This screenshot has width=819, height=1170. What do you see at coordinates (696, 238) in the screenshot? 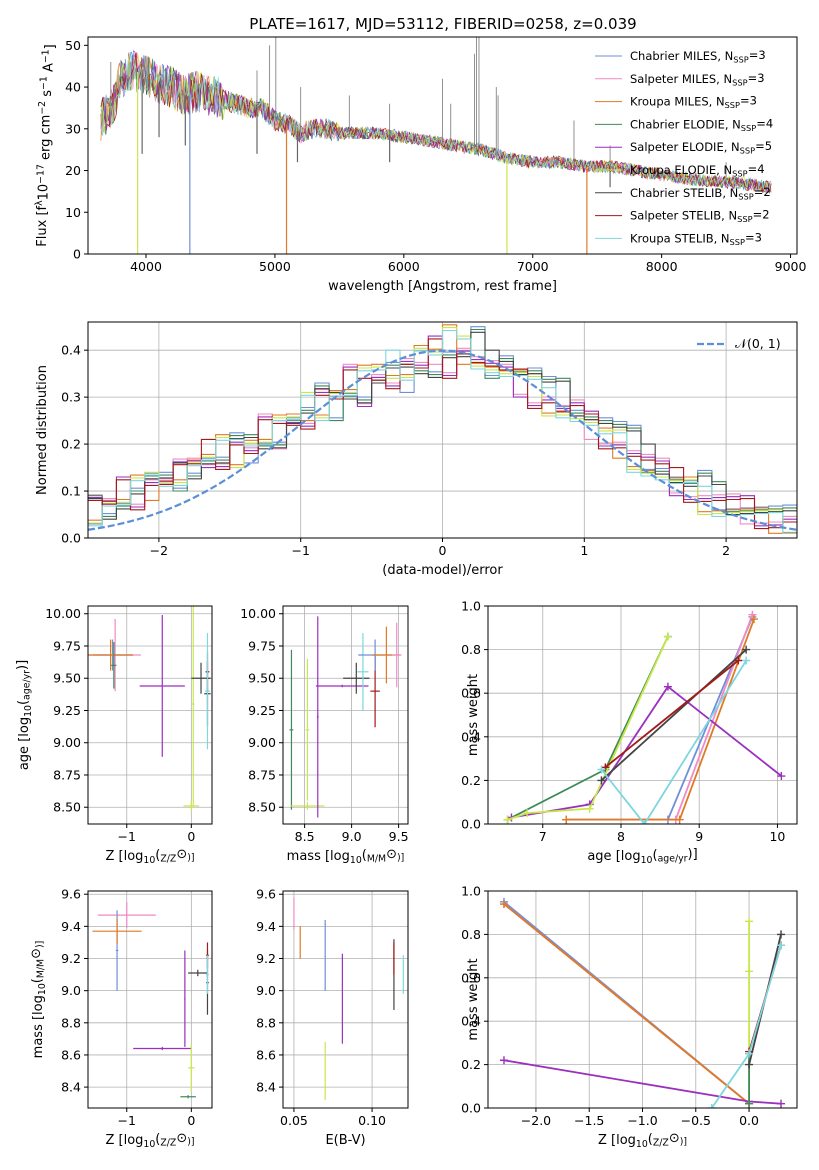
I see `legend-label: Kroupa STELIB, NSSP=3` at bounding box center [696, 238].